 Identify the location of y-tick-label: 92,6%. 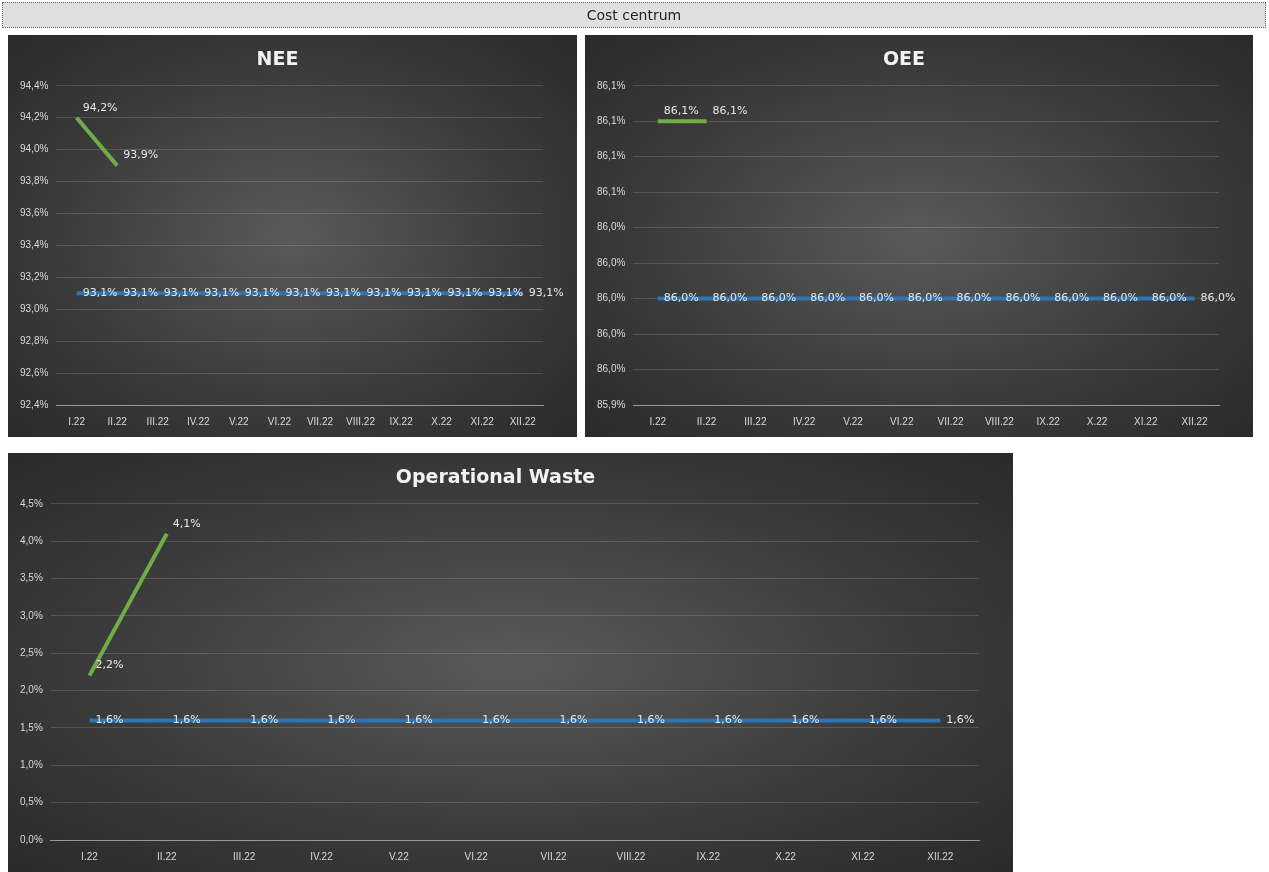
(34, 372).